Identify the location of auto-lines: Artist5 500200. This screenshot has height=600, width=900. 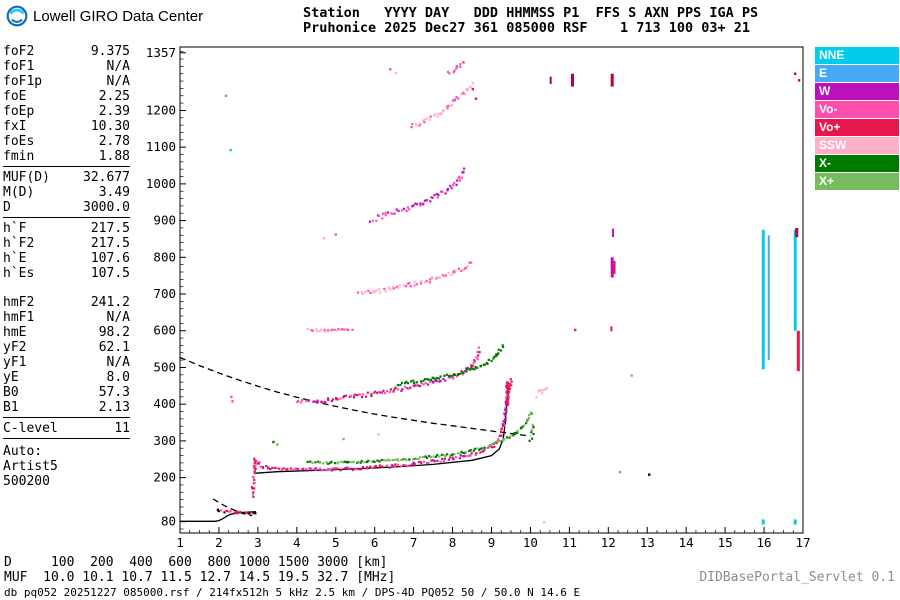
(66, 474).